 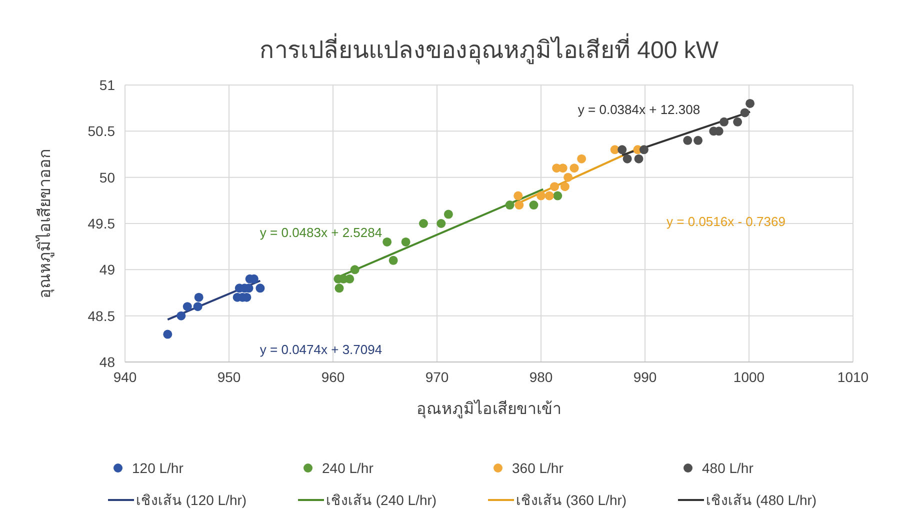 I want to click on y-tick-label: 50, so click(x=107, y=177).